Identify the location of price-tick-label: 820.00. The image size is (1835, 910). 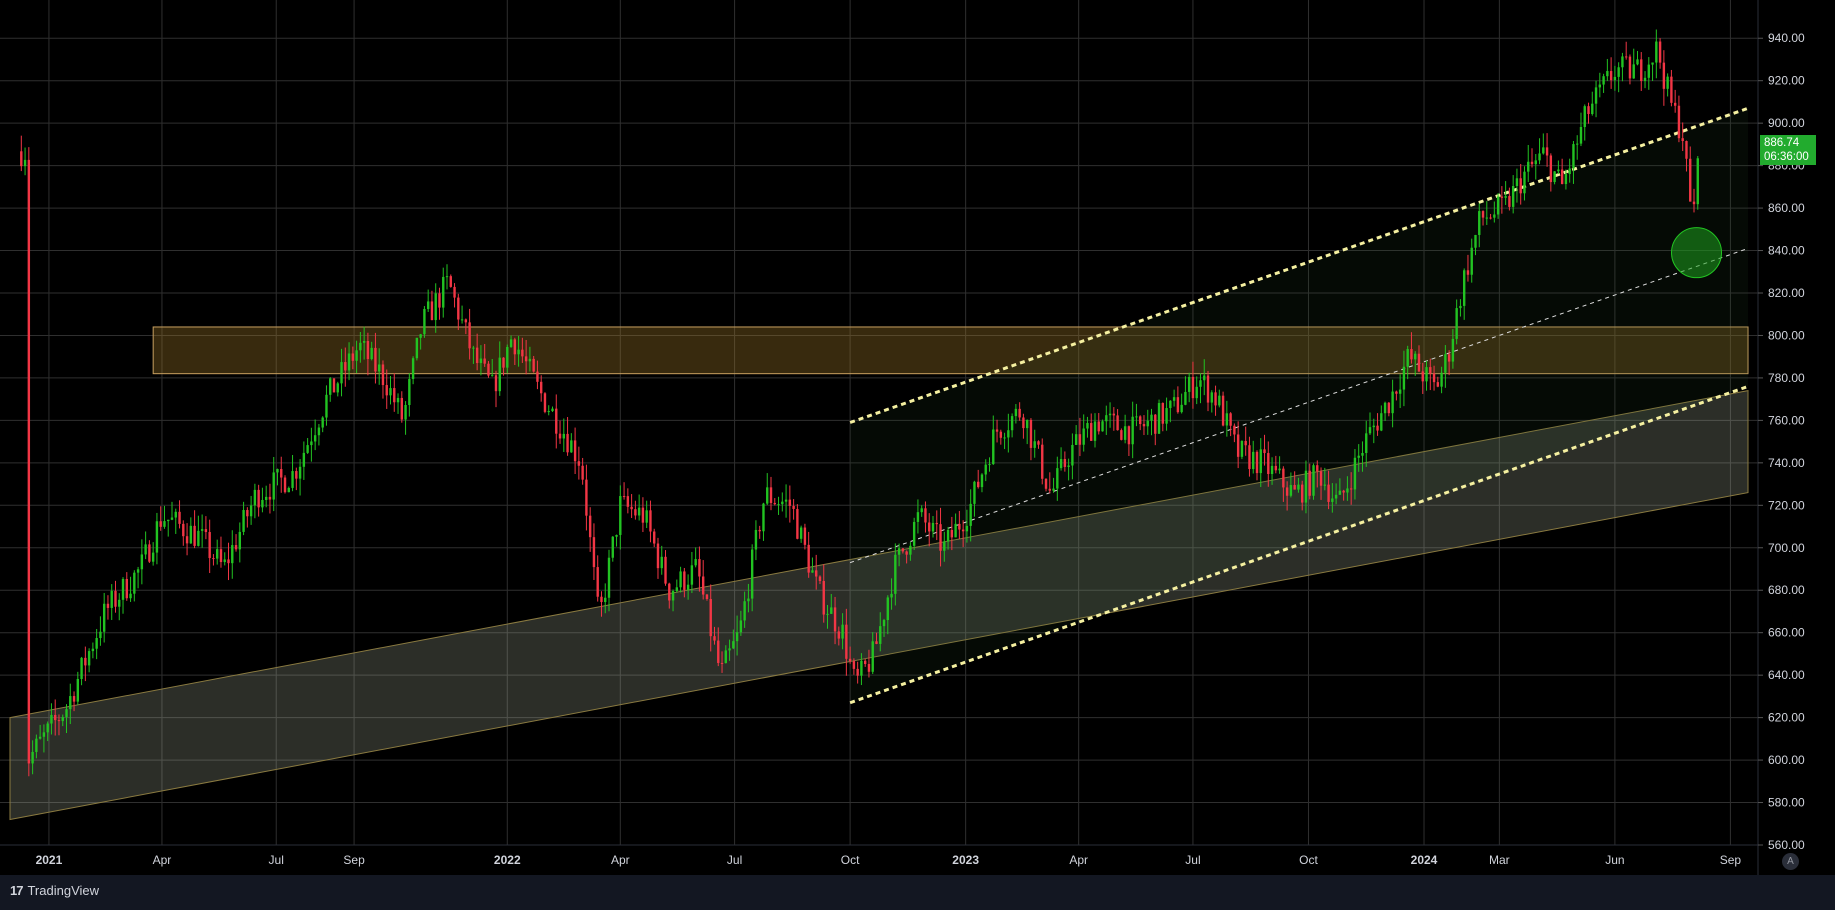
(1786, 293).